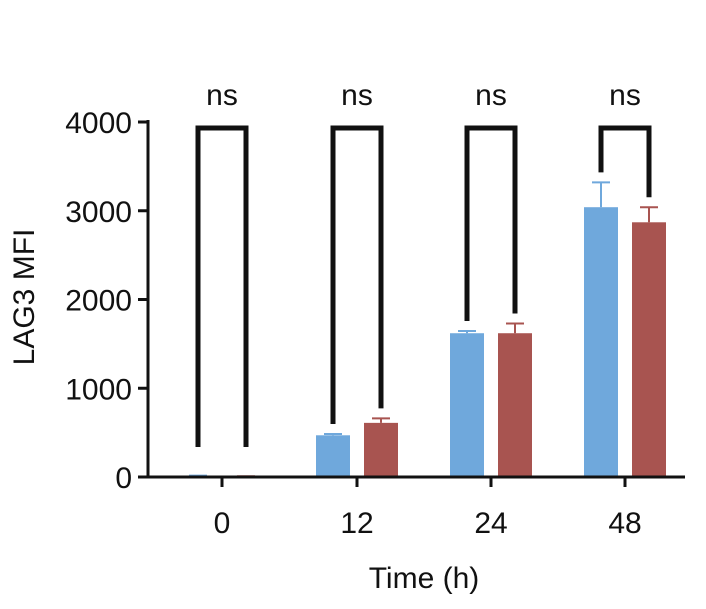 Image resolution: width=706 pixels, height=609 pixels. I want to click on y-tick-label: 2000, so click(98, 301).